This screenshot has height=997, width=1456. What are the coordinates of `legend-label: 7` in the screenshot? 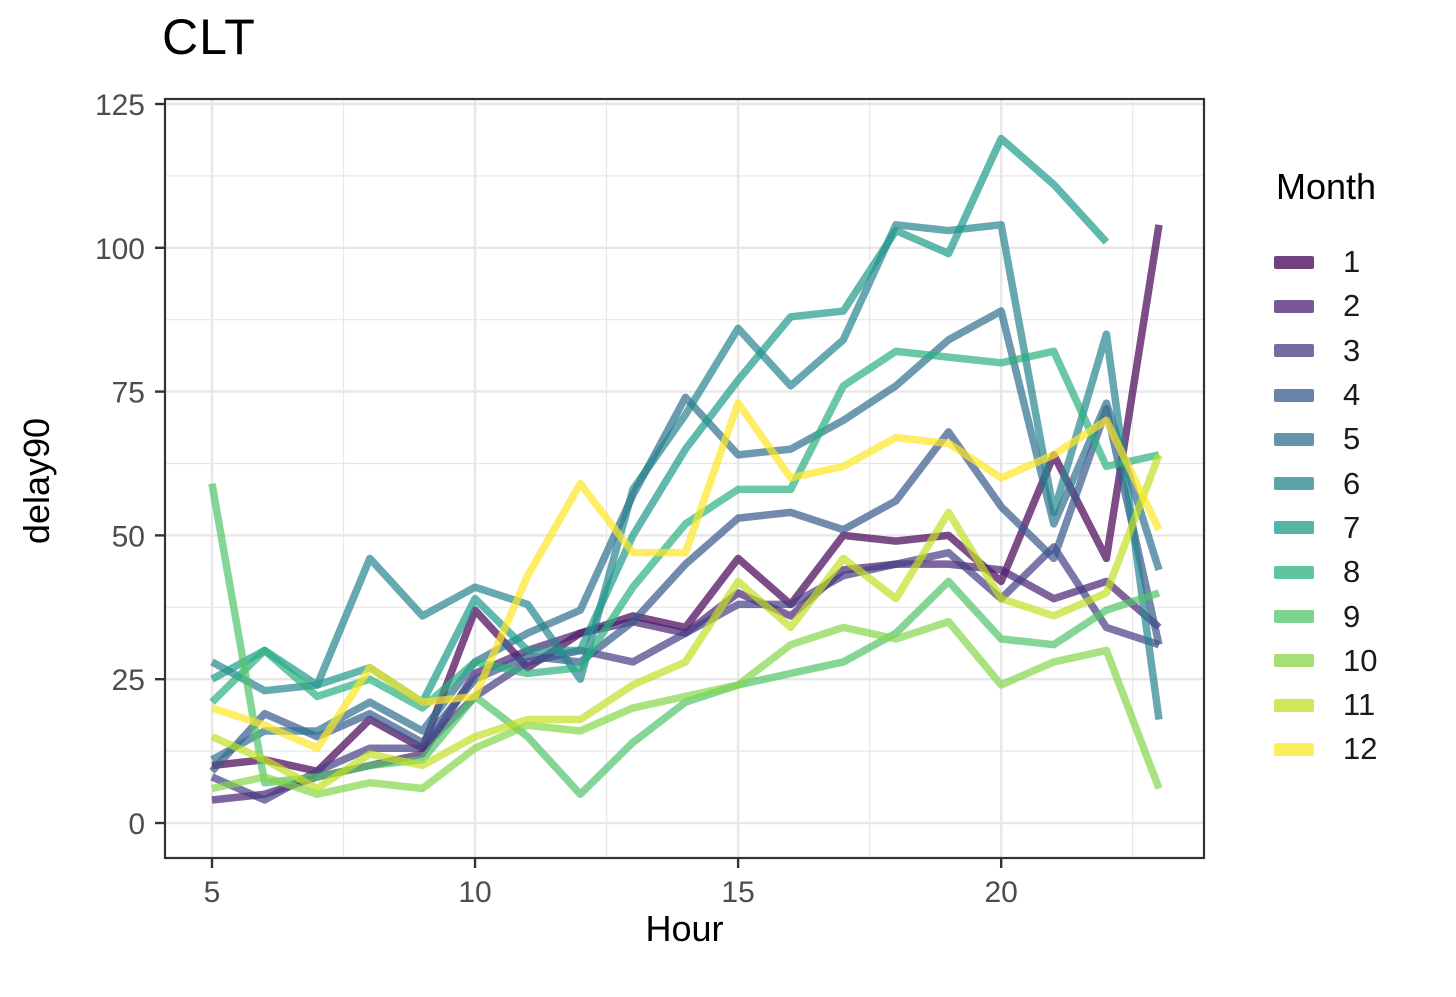 It's located at (1352, 527).